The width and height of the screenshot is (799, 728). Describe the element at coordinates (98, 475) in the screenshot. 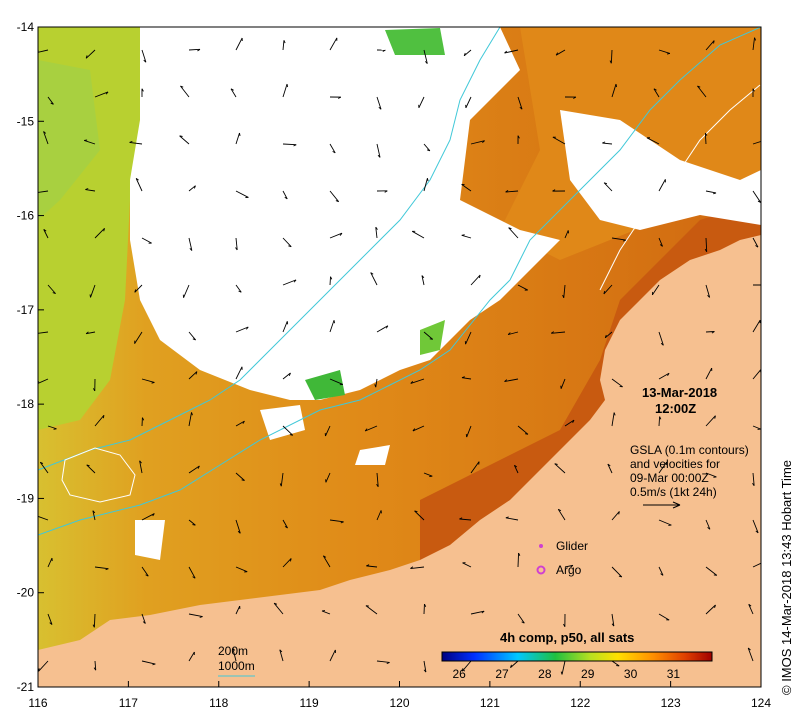

I see `gsla-contour` at that location.